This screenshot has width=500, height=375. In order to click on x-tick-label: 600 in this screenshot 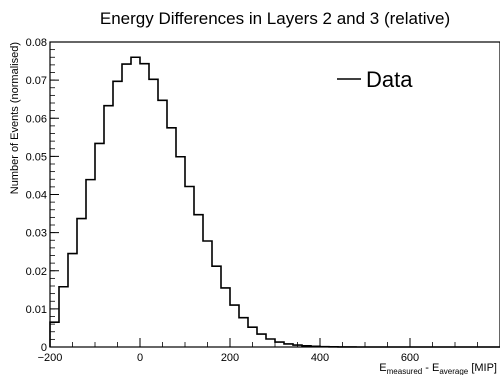, I will do `click(410, 358)`.